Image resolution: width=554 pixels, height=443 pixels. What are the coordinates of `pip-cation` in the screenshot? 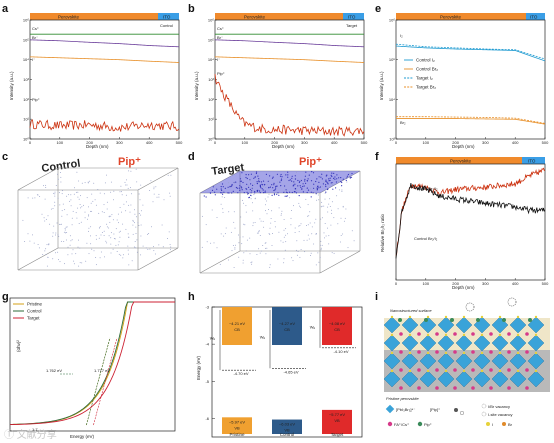 It's located at (400, 320).